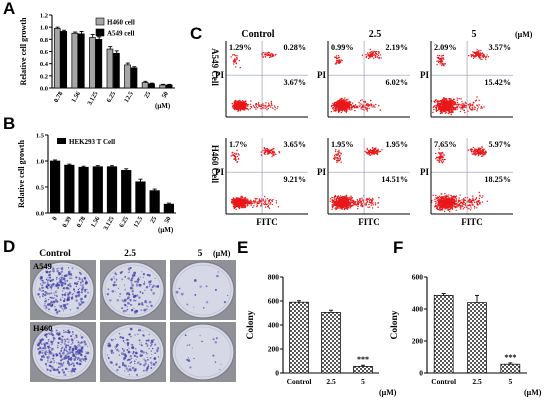 The image size is (550, 404). I want to click on x-tick-label: 0, so click(55, 219).